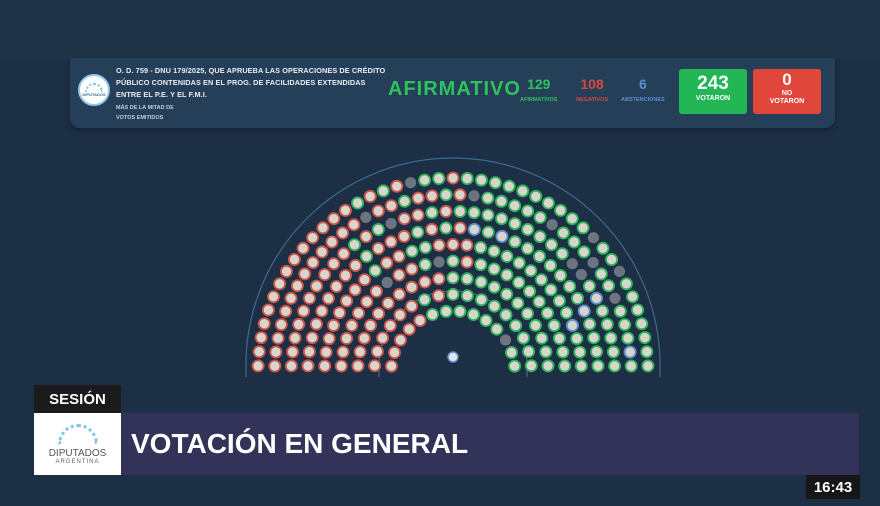 The width and height of the screenshot is (880, 506). Describe the element at coordinates (77, 453) in the screenshot. I see `logo-line-1: DIPUTADOS` at that location.